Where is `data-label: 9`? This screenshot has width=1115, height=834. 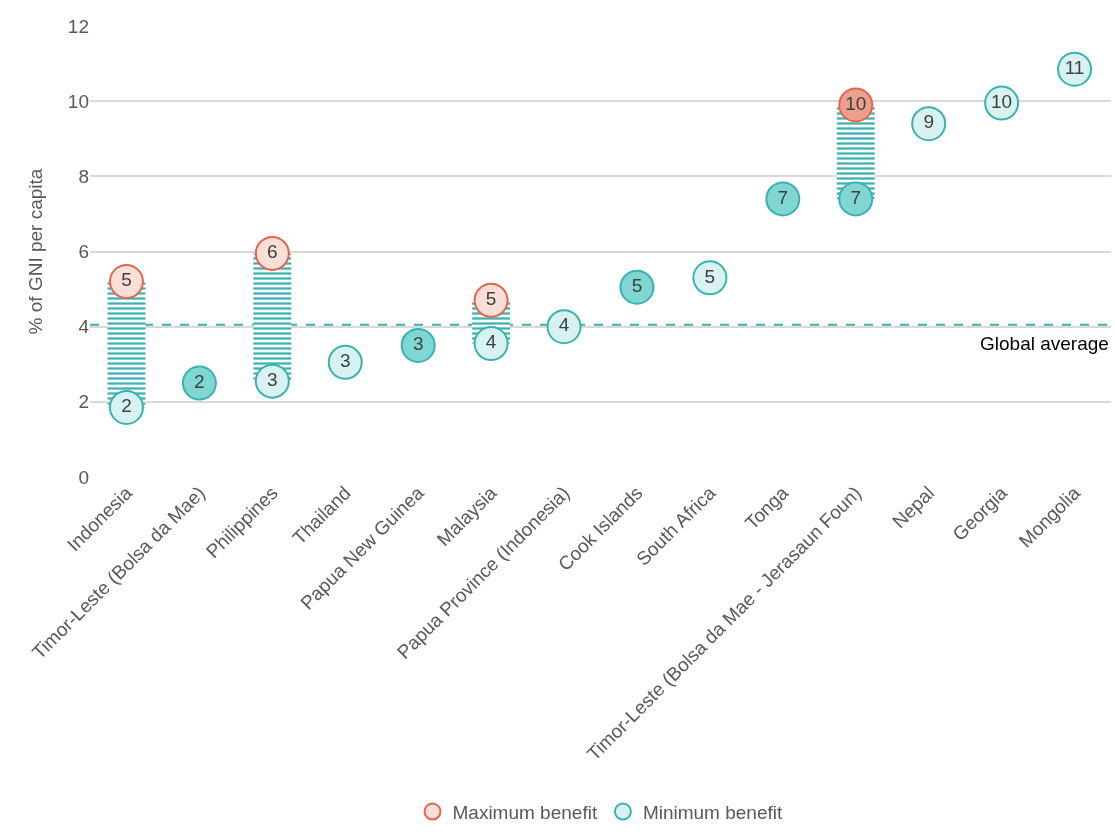
data-label: 9 is located at coordinates (928, 122).